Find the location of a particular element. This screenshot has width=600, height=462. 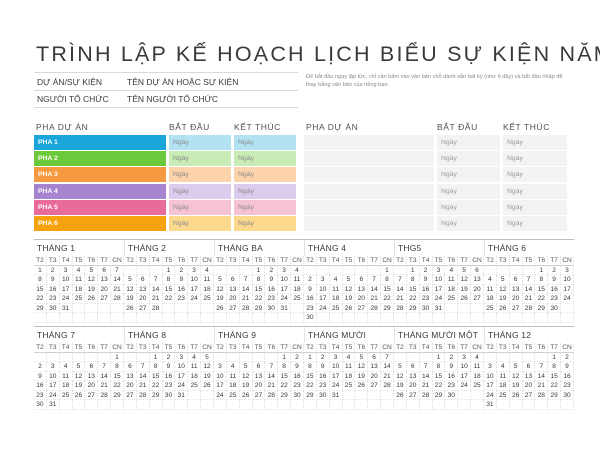

phase-name is located at coordinates (369, 191).